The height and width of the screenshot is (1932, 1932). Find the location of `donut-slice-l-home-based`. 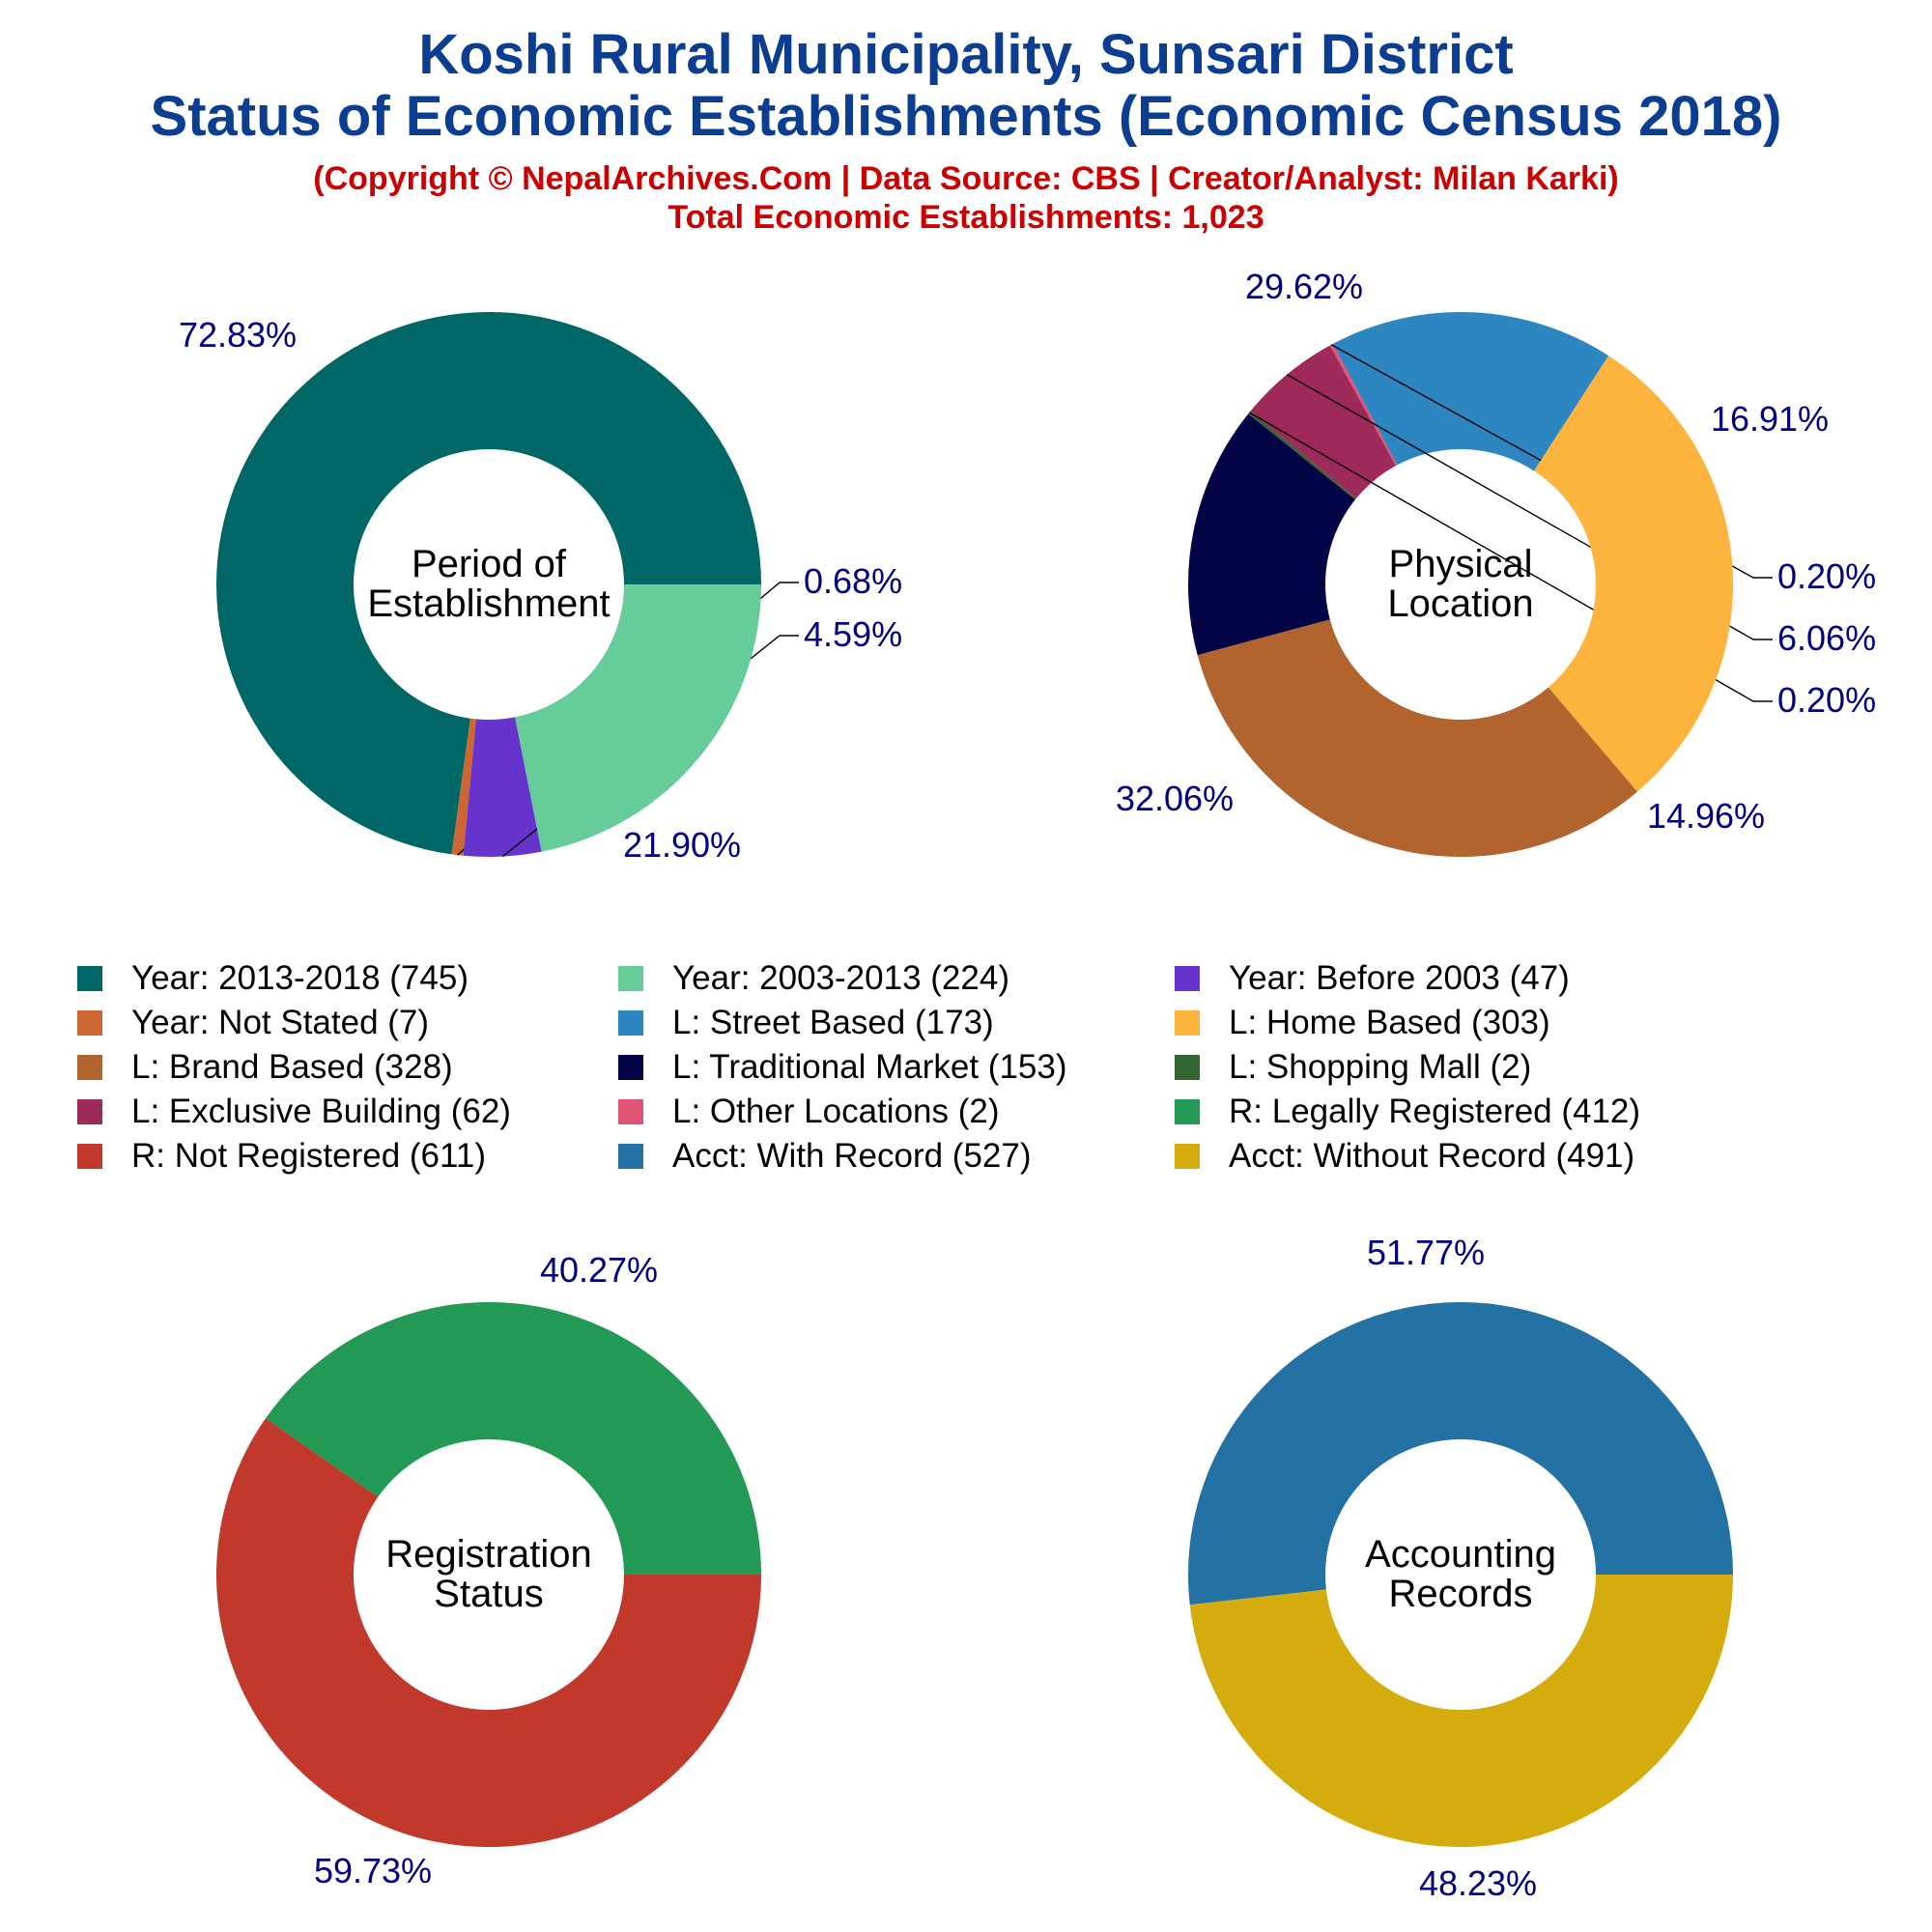

donut-slice-l-home-based is located at coordinates (1633, 573).